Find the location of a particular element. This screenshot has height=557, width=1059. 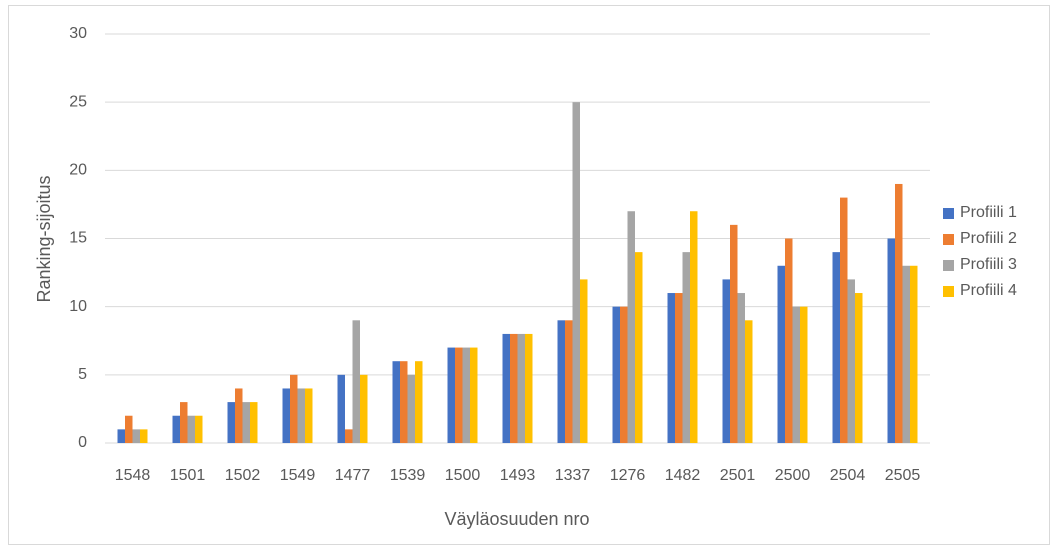

y-tick-label: 10 is located at coordinates (78, 306).